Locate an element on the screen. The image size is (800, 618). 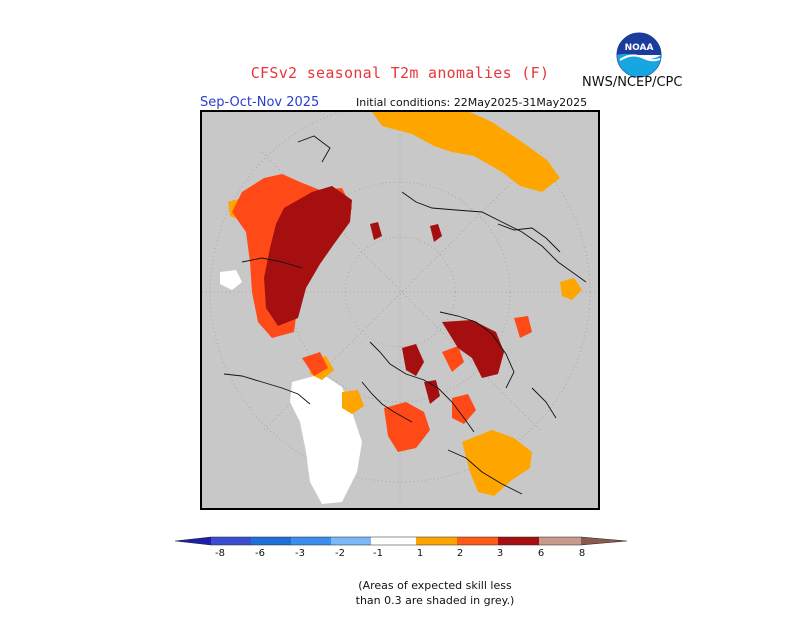
colorbar-label: 8 is located at coordinates (582, 553).